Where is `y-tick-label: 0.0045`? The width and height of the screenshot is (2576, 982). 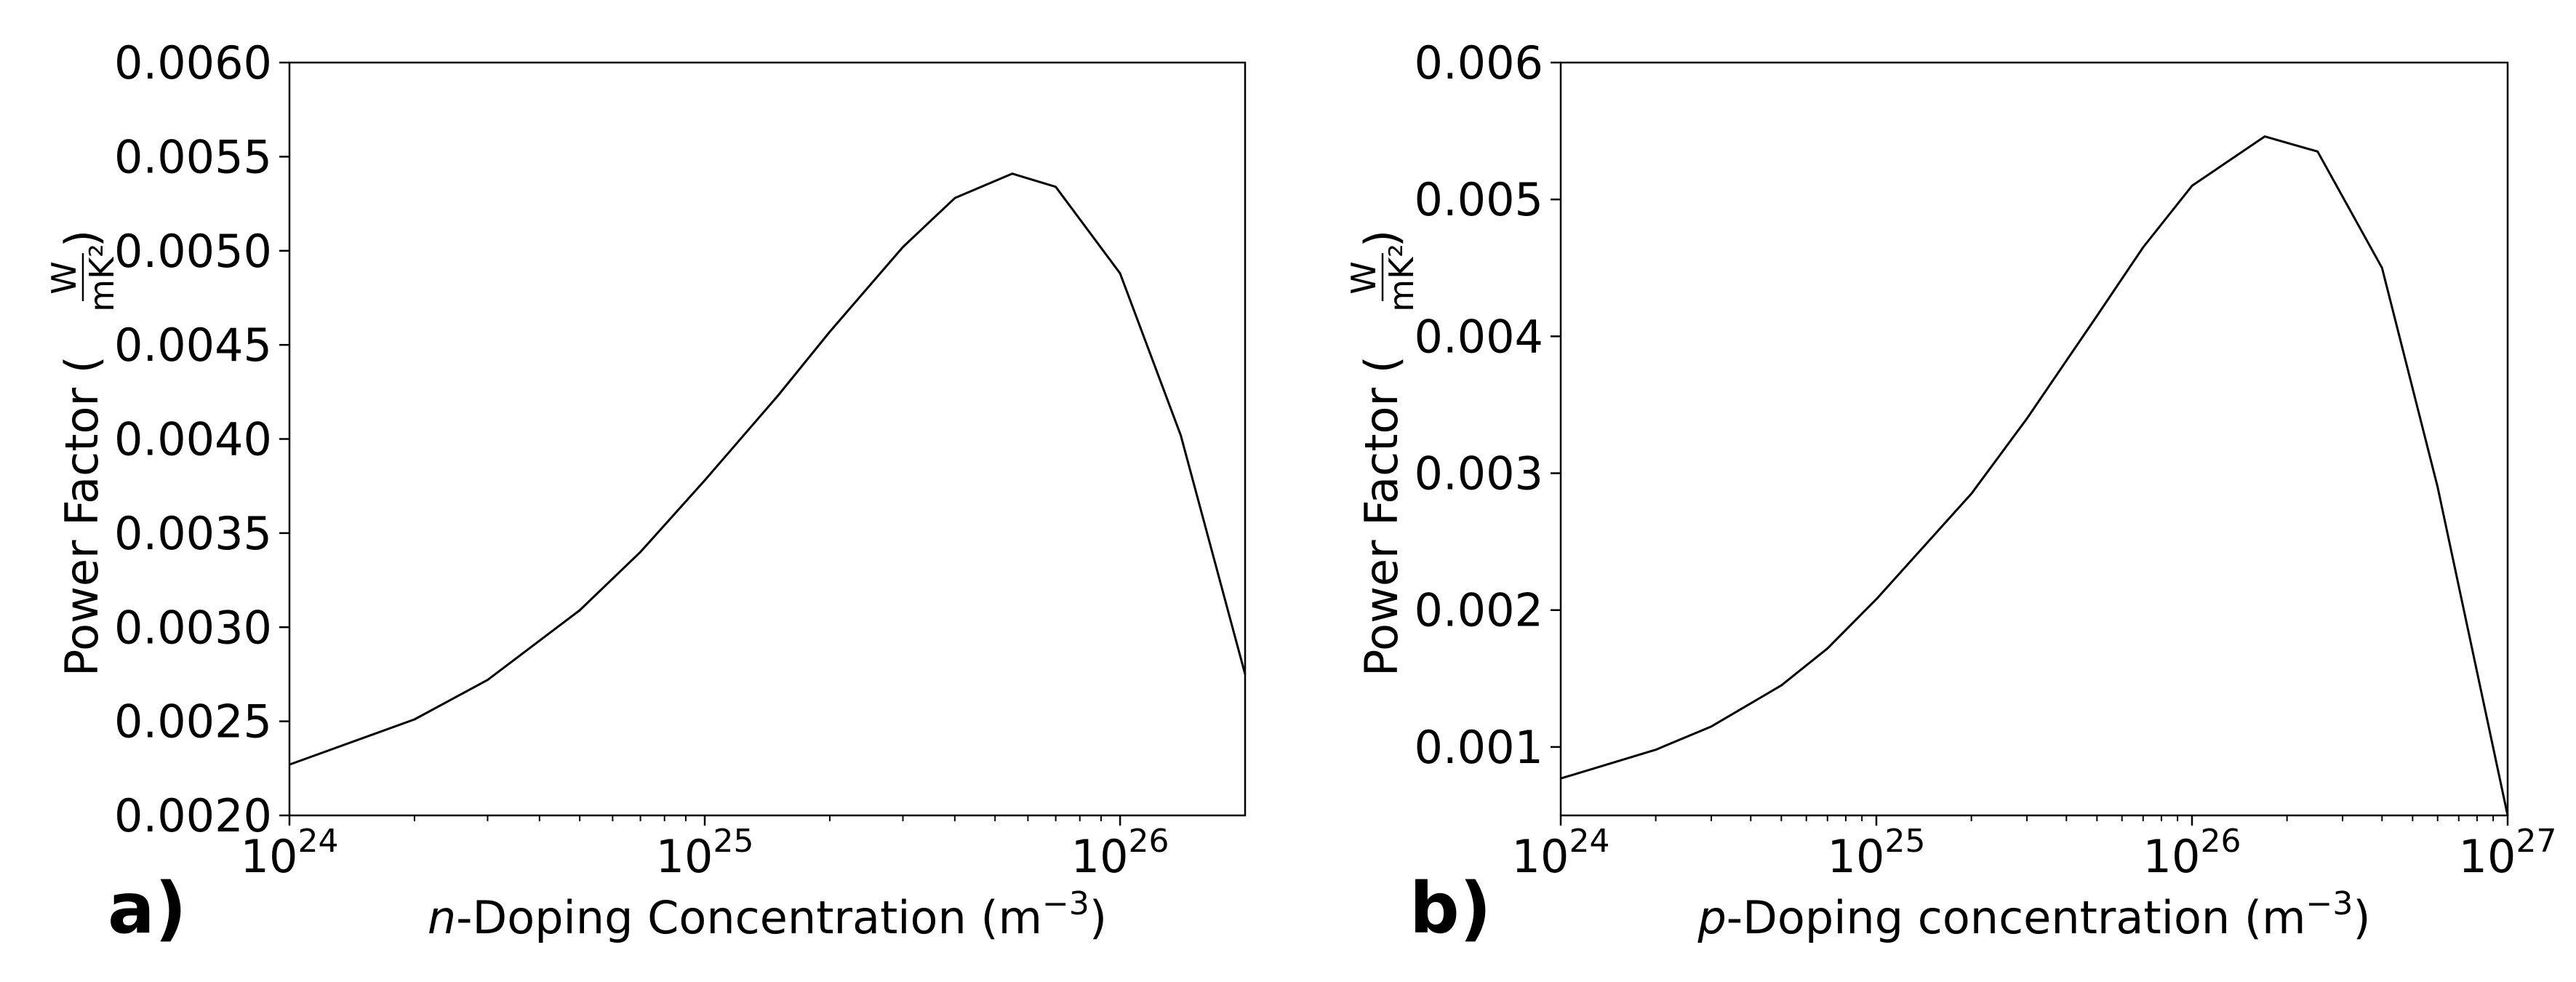 y-tick-label: 0.0045 is located at coordinates (193, 345).